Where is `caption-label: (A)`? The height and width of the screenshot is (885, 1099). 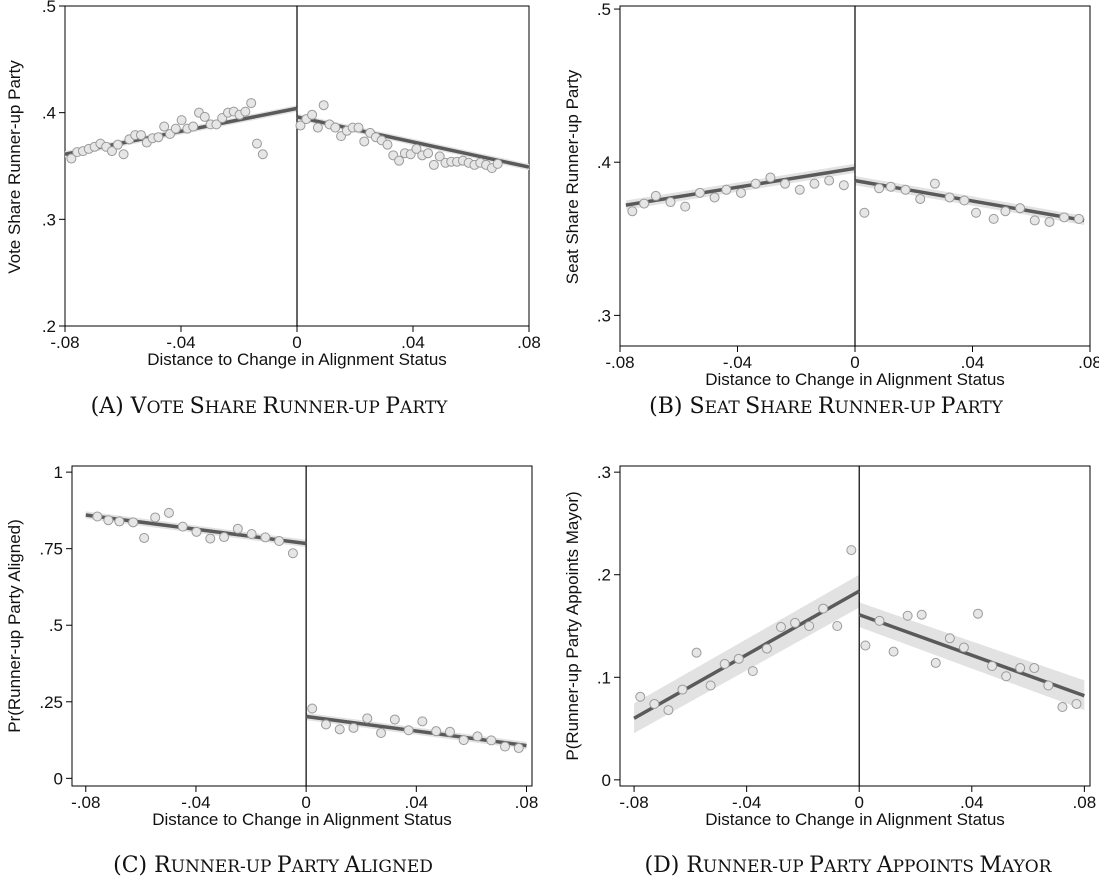 caption-label: (A) is located at coordinates (107, 406).